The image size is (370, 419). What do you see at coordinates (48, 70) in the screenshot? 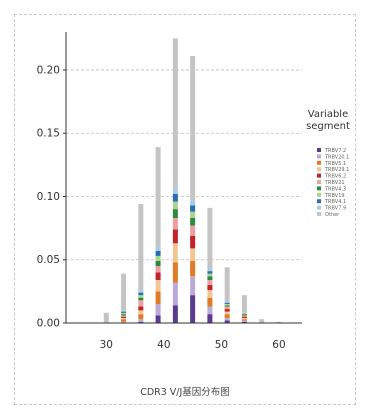
I see `y-tick-label: 0.20` at bounding box center [48, 70].